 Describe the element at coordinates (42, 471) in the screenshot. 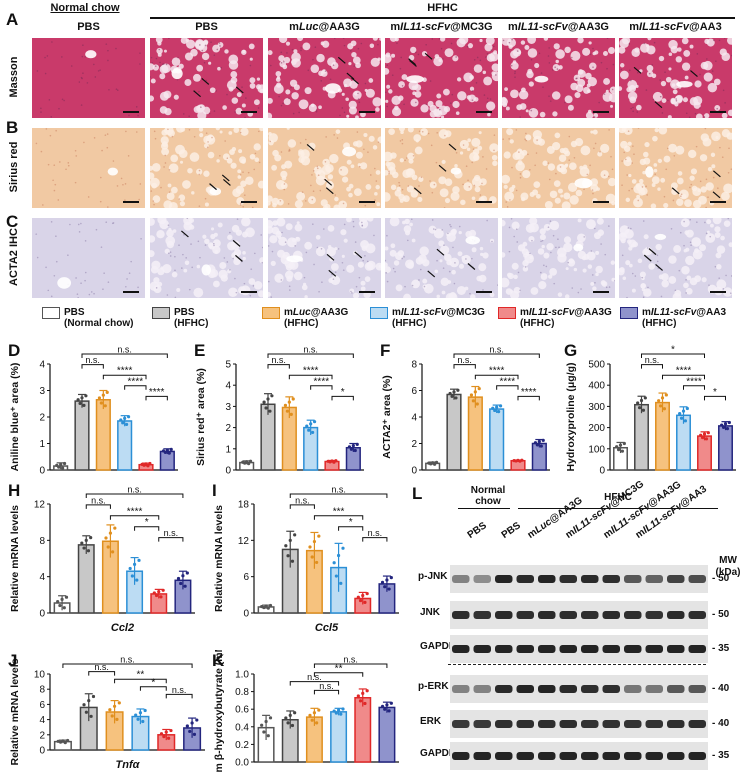

I see `y-tick-label: 0` at that location.